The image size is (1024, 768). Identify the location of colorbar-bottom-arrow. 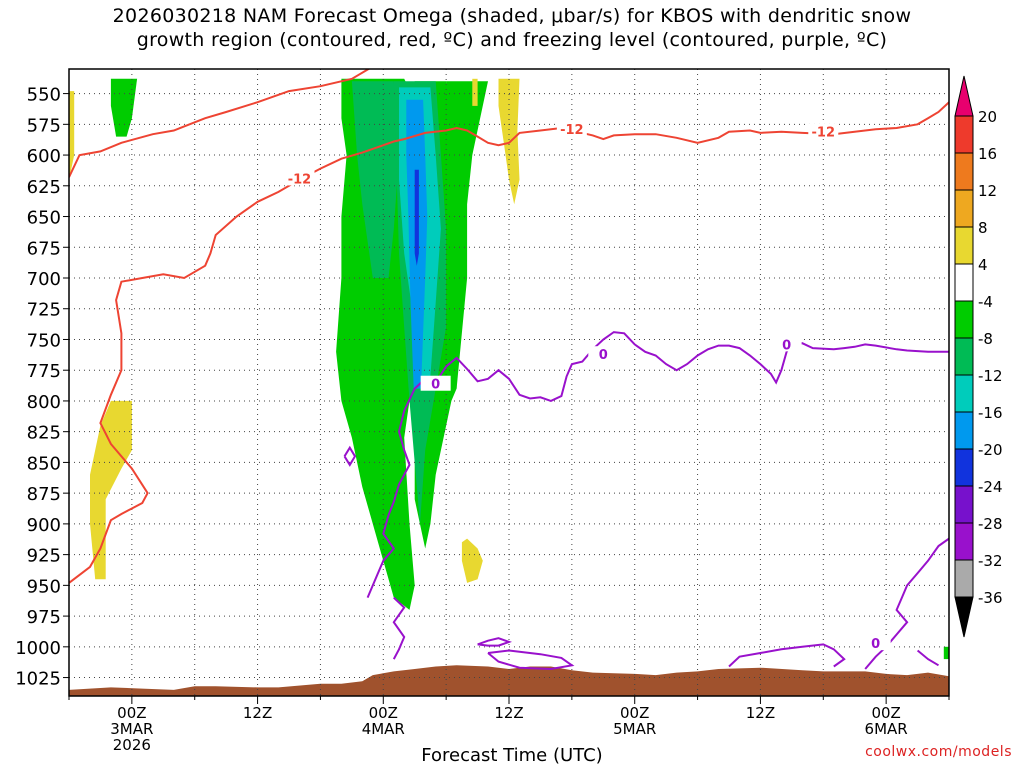
(964, 617).